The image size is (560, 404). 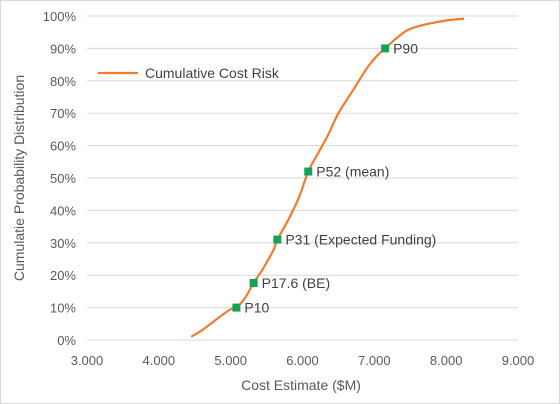 I want to click on x-tick-label: 9.000, so click(x=518, y=360).